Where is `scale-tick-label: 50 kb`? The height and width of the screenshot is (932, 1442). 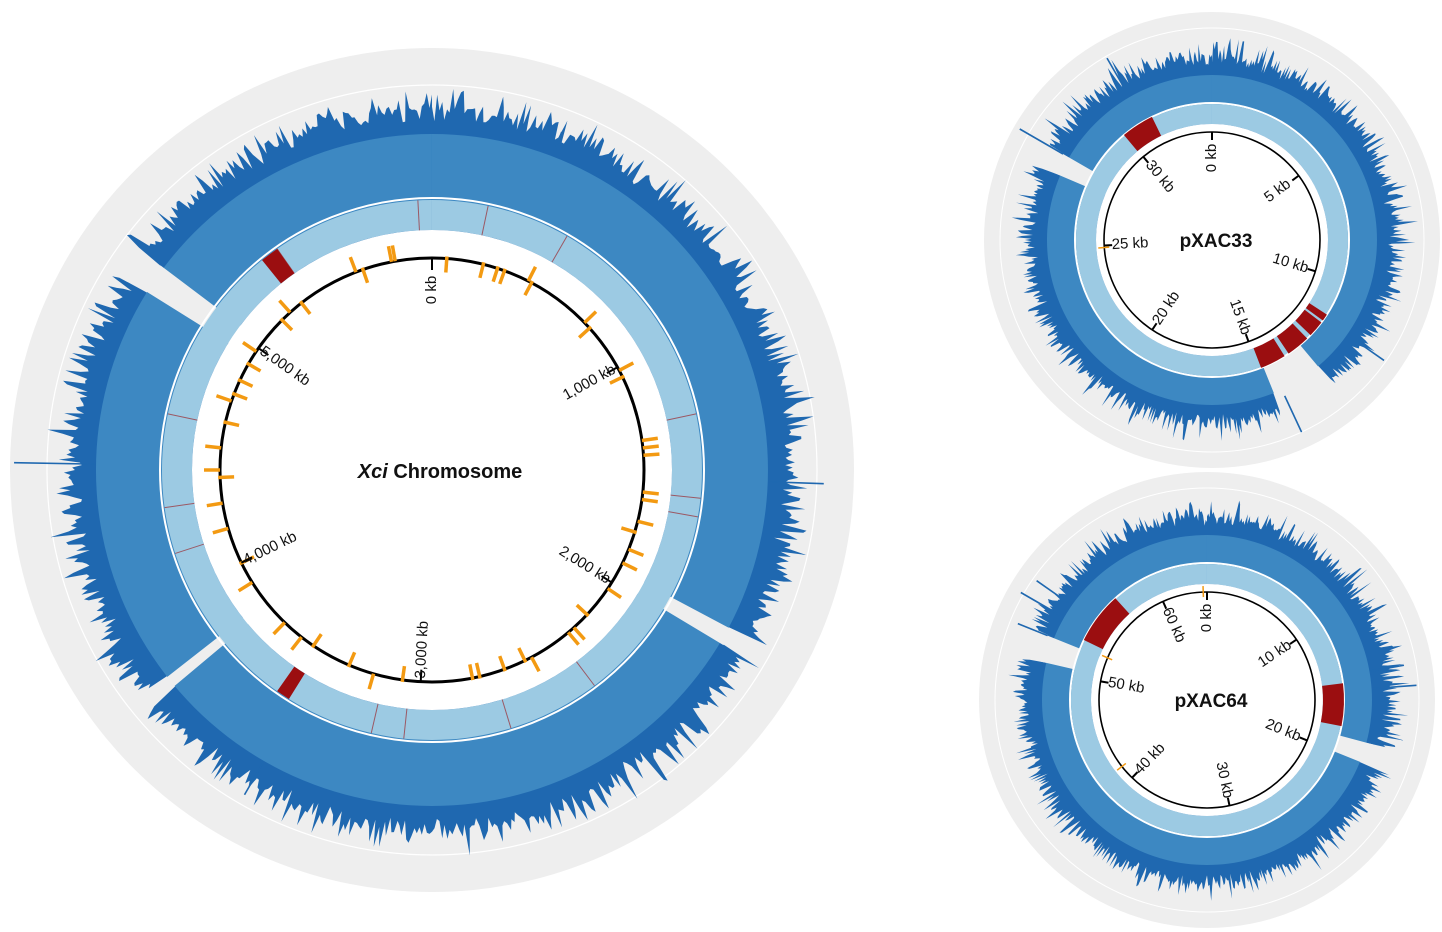
scale-tick-label: 50 kb is located at coordinates (1126, 685).